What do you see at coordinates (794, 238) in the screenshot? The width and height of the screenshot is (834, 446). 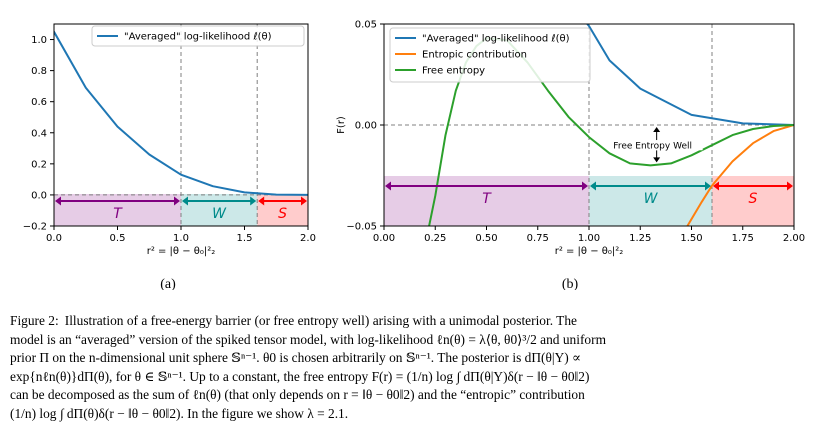 I see `x-tick-label: 2.00` at bounding box center [794, 238].